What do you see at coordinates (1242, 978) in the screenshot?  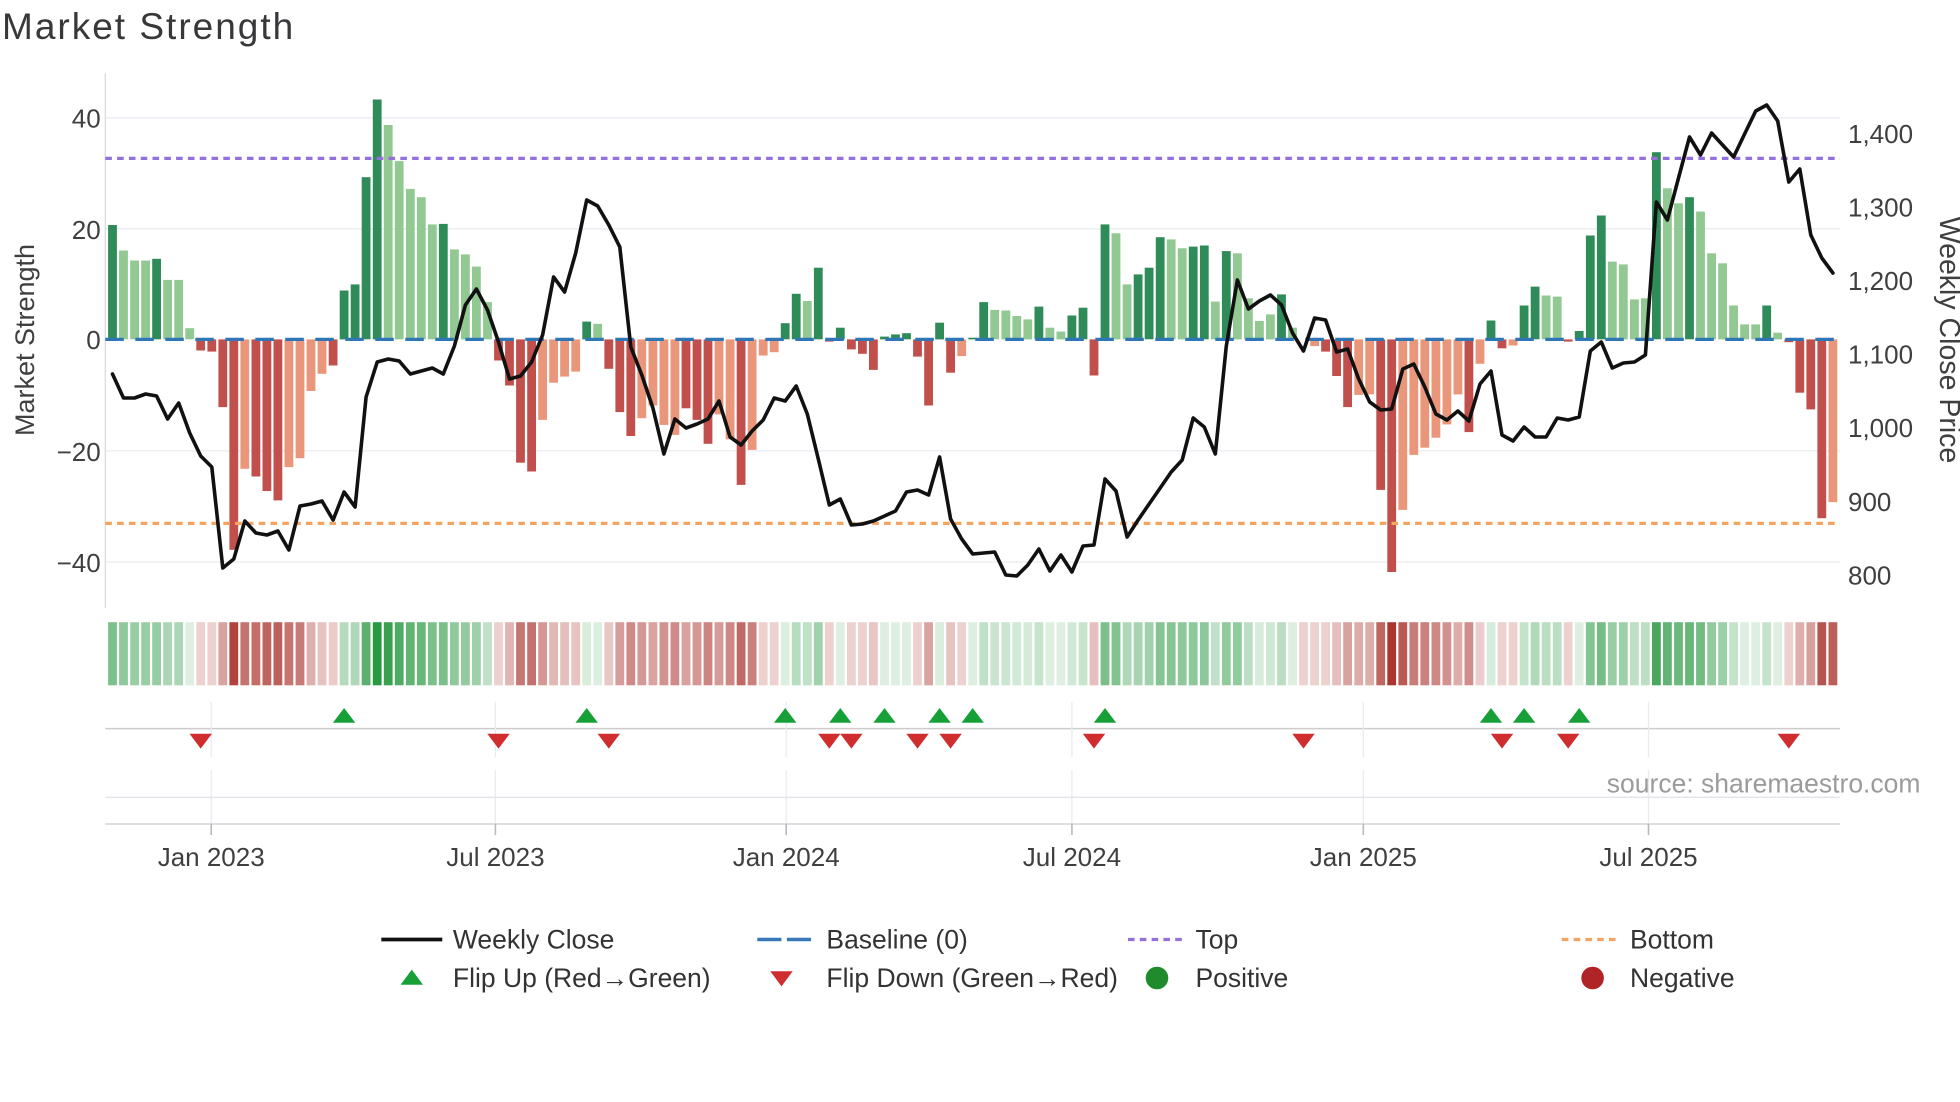 I see `svg-text: Positive` at bounding box center [1242, 978].